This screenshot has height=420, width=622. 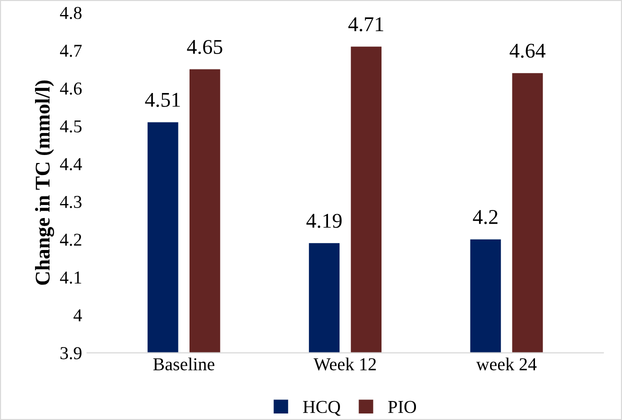 What do you see at coordinates (71, 240) in the screenshot?
I see `y-tick-label: 4.2` at bounding box center [71, 240].